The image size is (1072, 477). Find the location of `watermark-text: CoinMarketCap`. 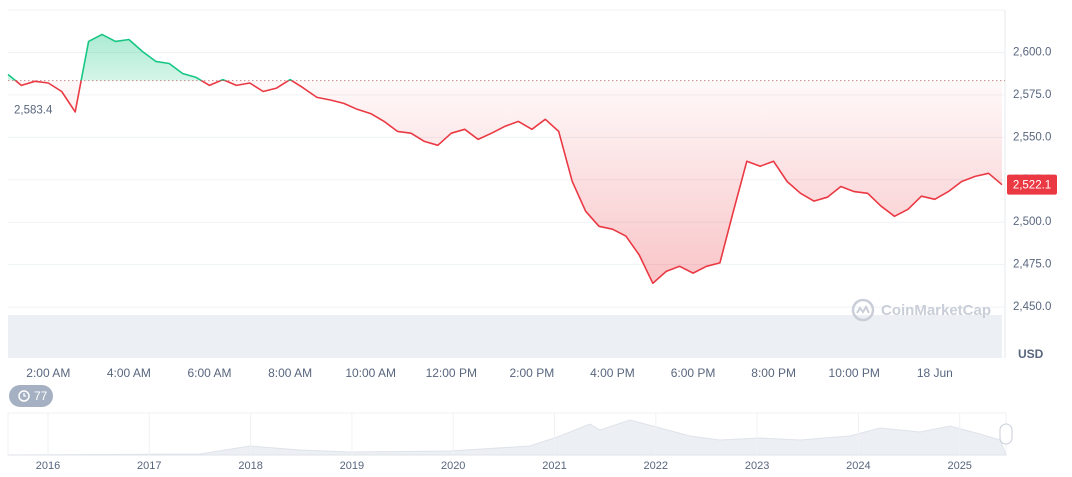

watermark-text: CoinMarketCap is located at coordinates (936, 310).